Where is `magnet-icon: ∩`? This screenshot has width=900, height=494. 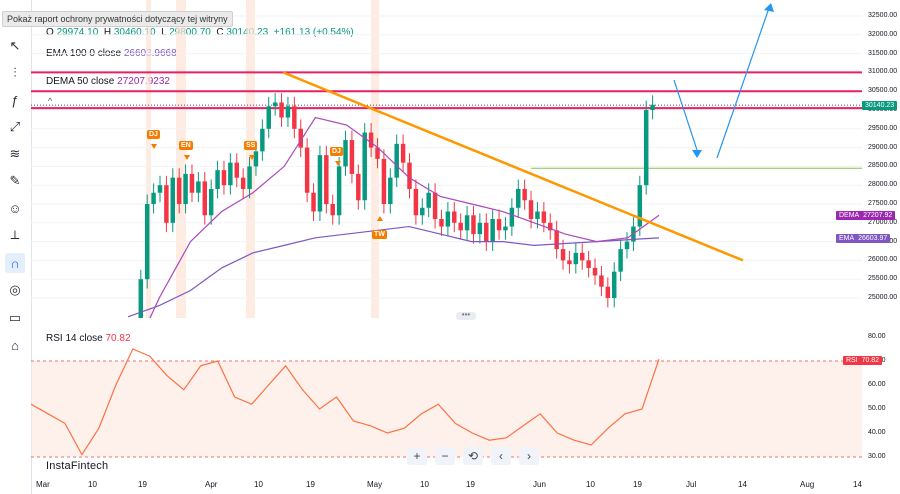 magnet-icon: ∩ is located at coordinates (15, 263).